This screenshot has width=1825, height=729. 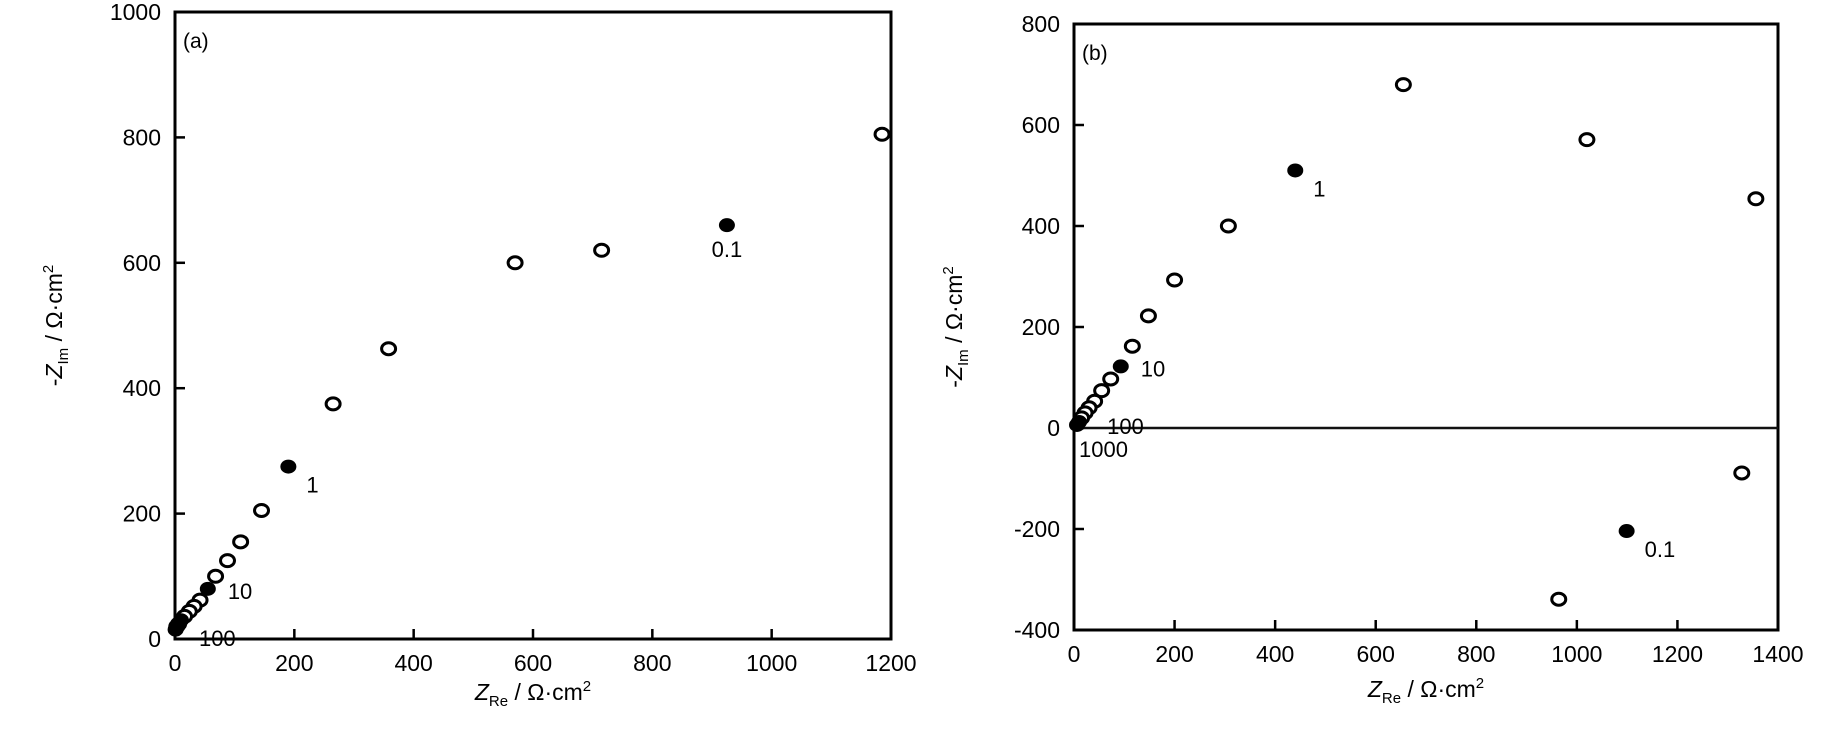 What do you see at coordinates (1103, 449) in the screenshot?
I see `frequency-label: 1000` at bounding box center [1103, 449].